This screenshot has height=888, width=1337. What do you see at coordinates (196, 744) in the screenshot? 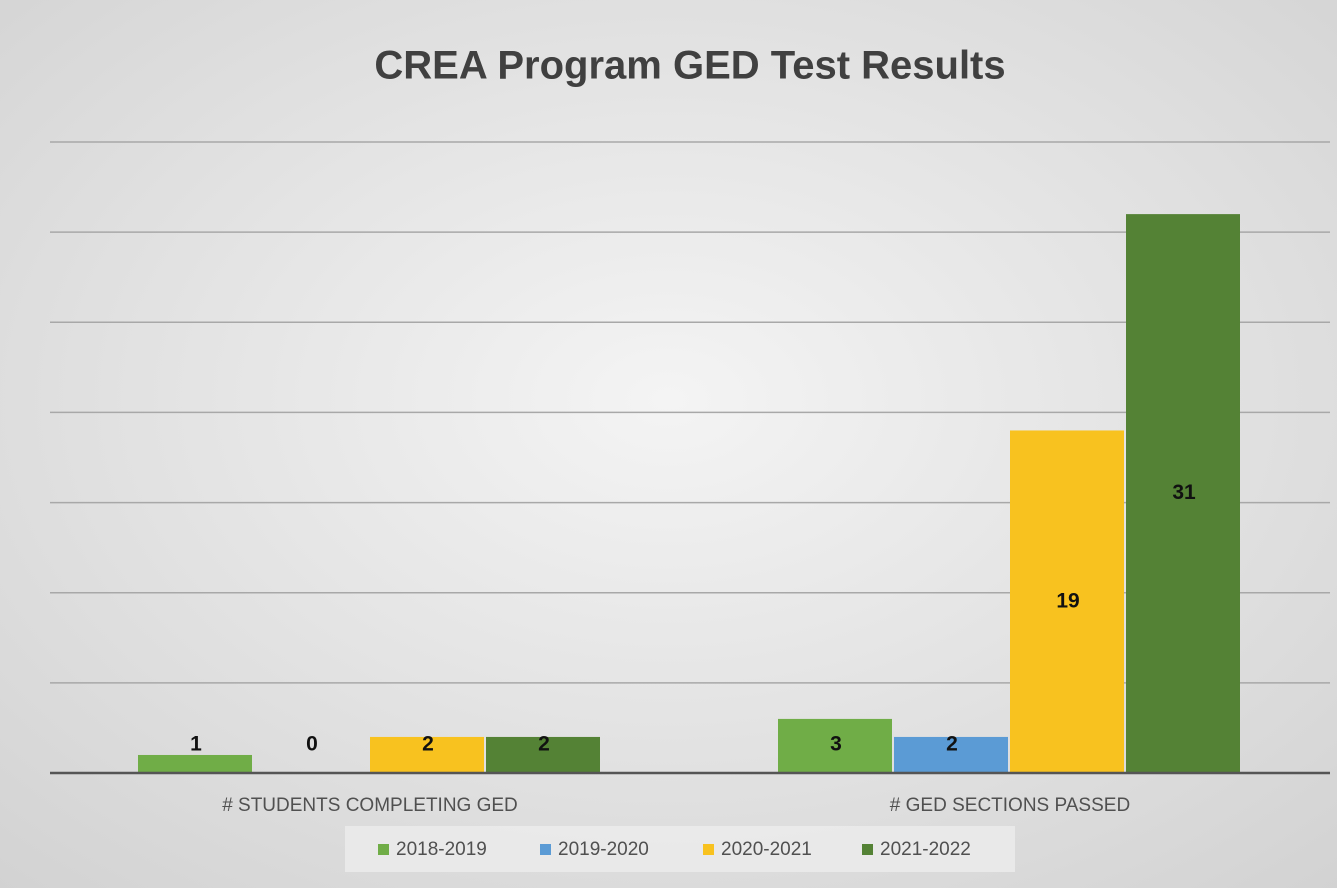
I see `data-label: 1` at bounding box center [196, 744].